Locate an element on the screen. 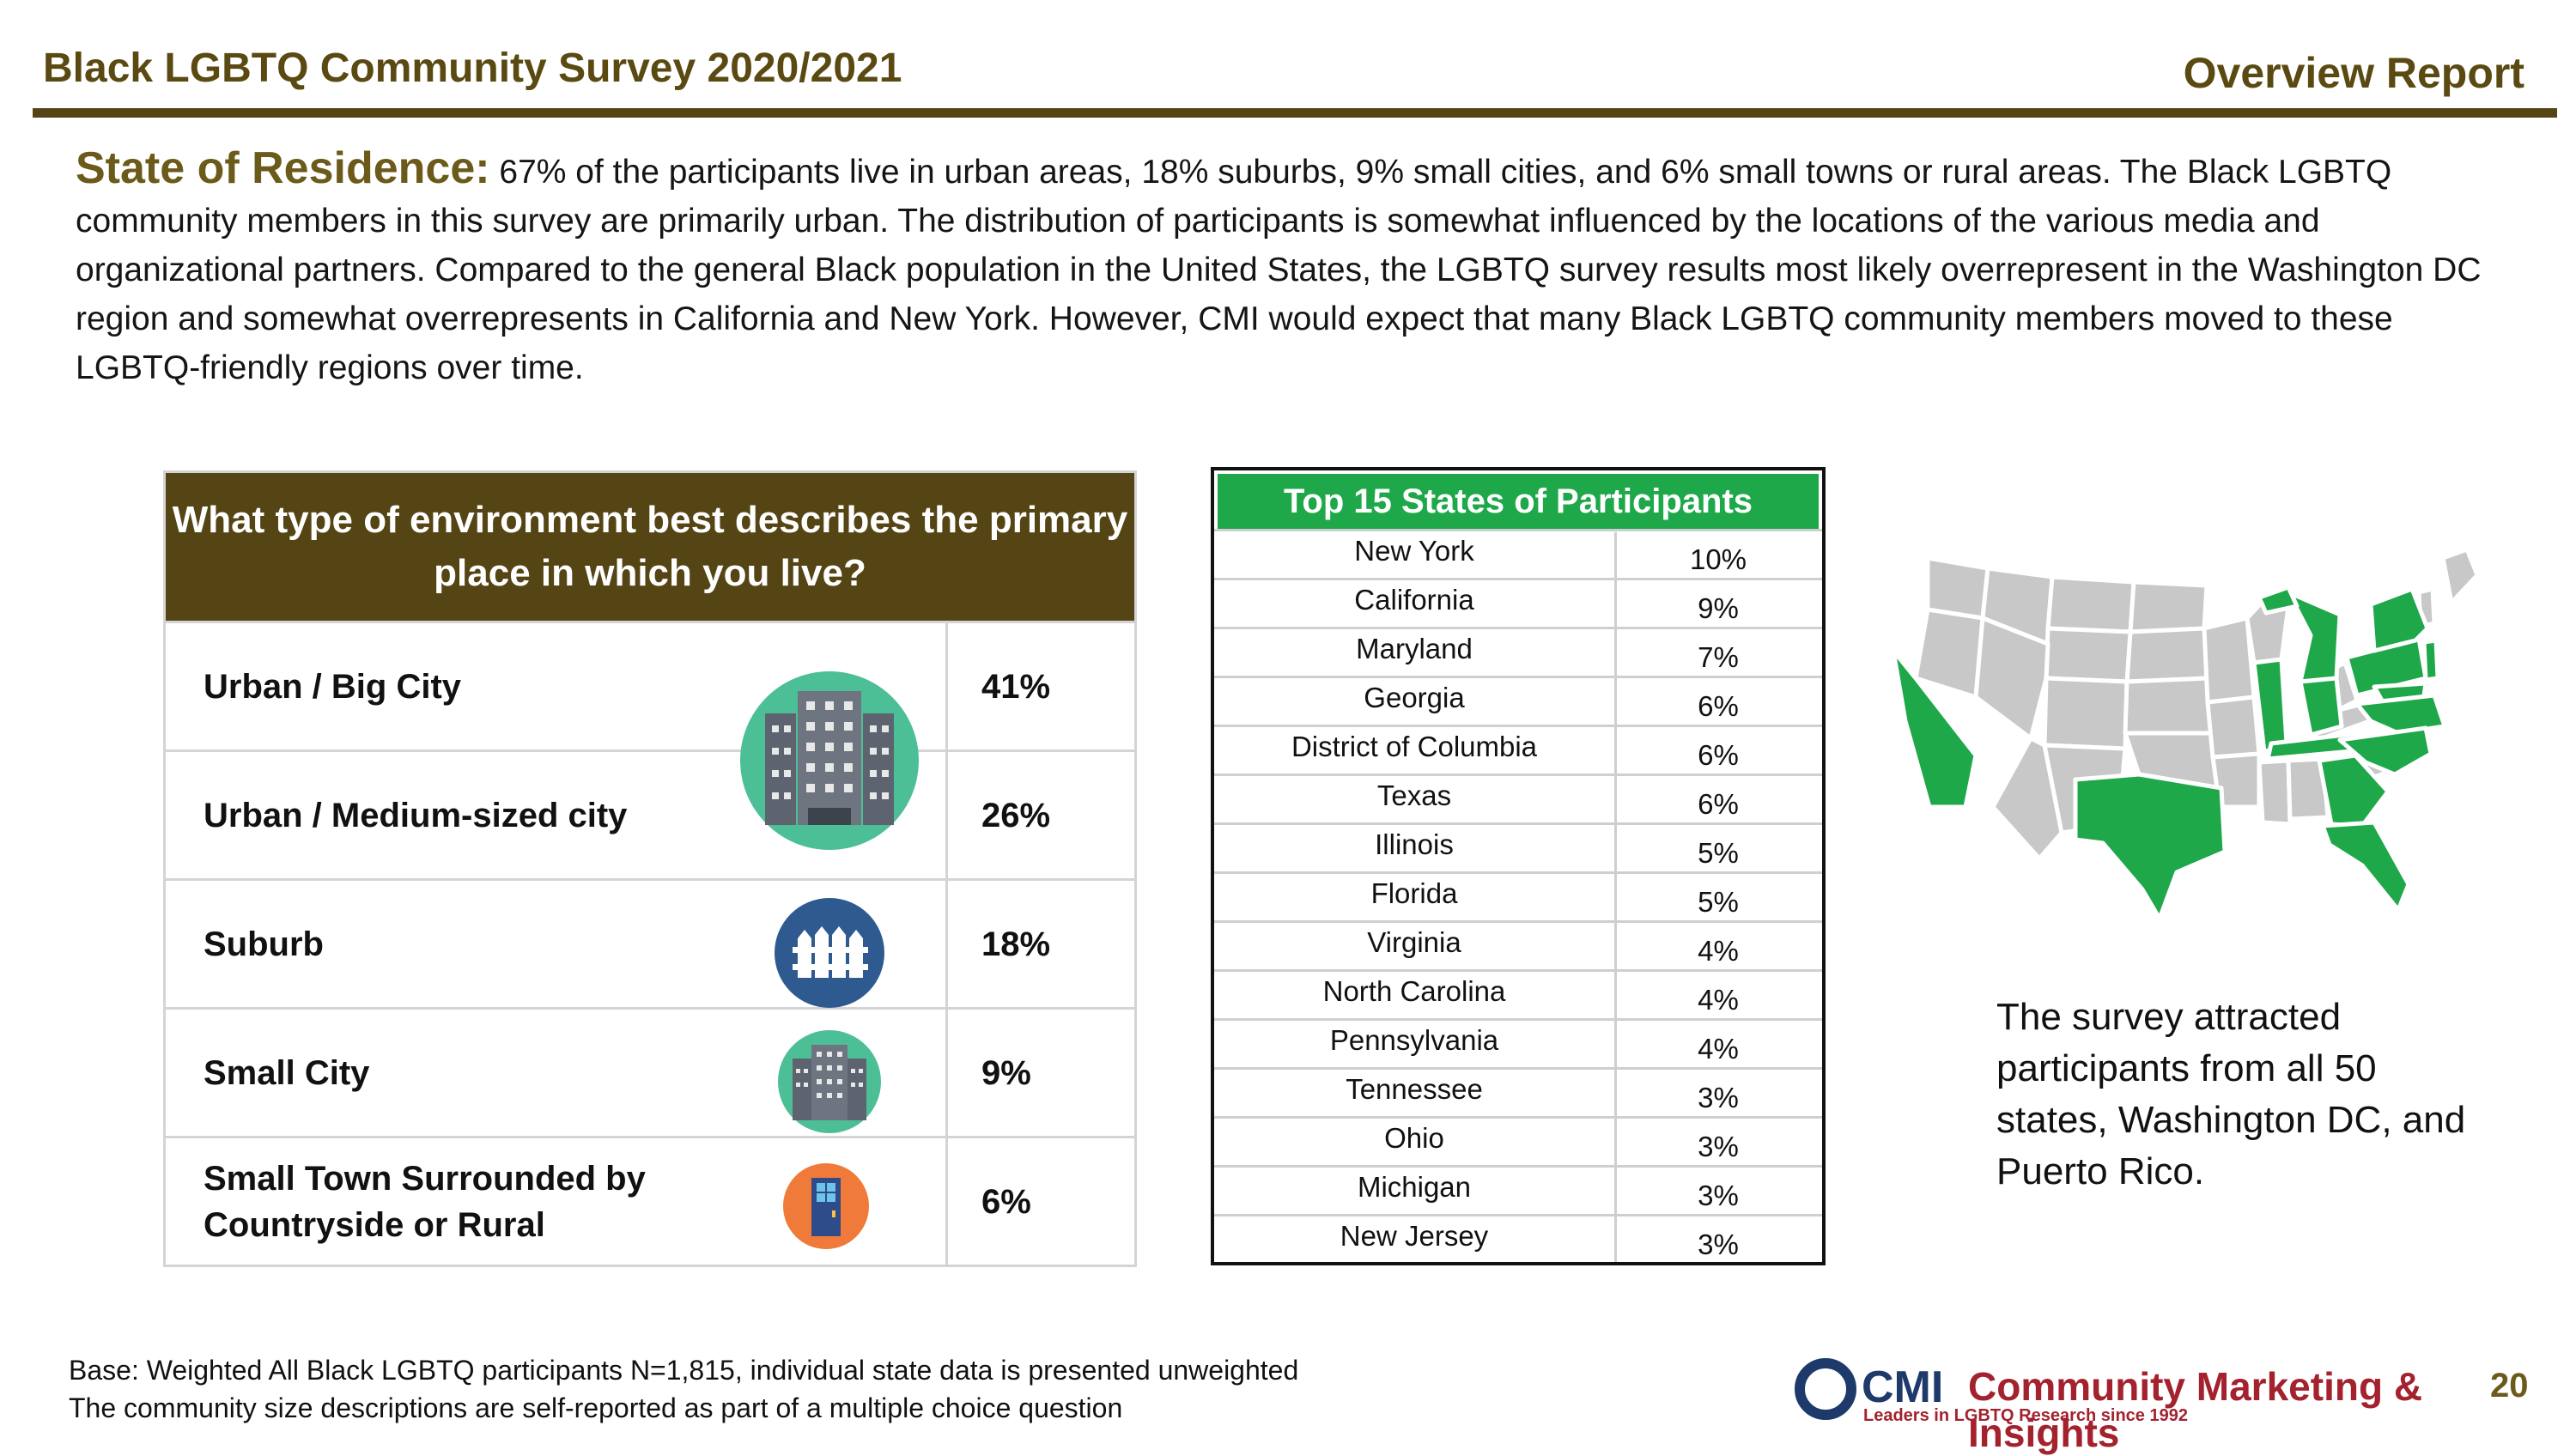  state-row: Illinois 5% is located at coordinates (1518, 848).